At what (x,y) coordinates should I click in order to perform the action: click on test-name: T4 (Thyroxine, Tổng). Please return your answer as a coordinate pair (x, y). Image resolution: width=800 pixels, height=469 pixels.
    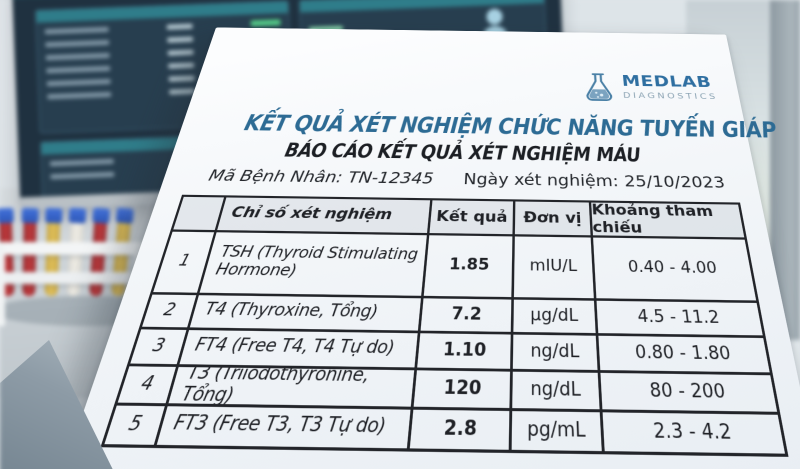
    Looking at the image, I should click on (306, 314).